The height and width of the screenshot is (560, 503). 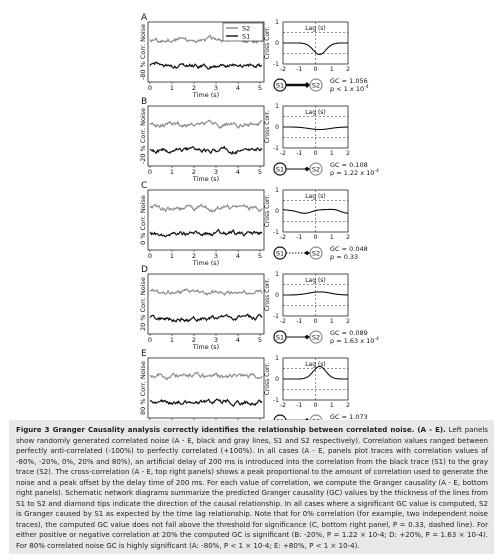 What do you see at coordinates (144, 354) in the screenshot?
I see `panel-letter: E` at bounding box center [144, 354].